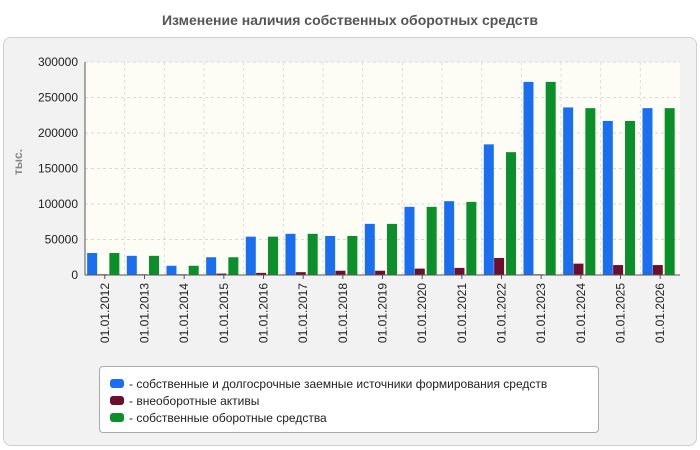  I want to click on legend-item-noncurrent: - внеоборотные активы, so click(349, 400).